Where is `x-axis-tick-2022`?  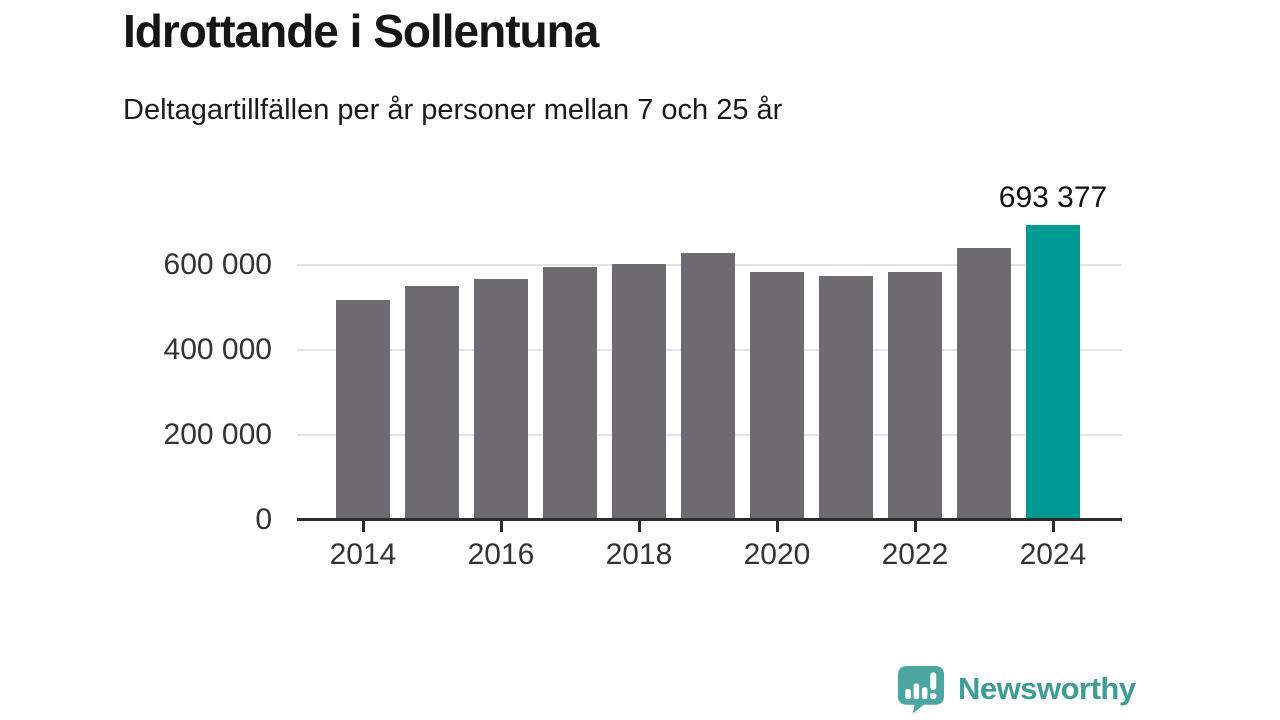
x-axis-tick-2022 is located at coordinates (915, 526).